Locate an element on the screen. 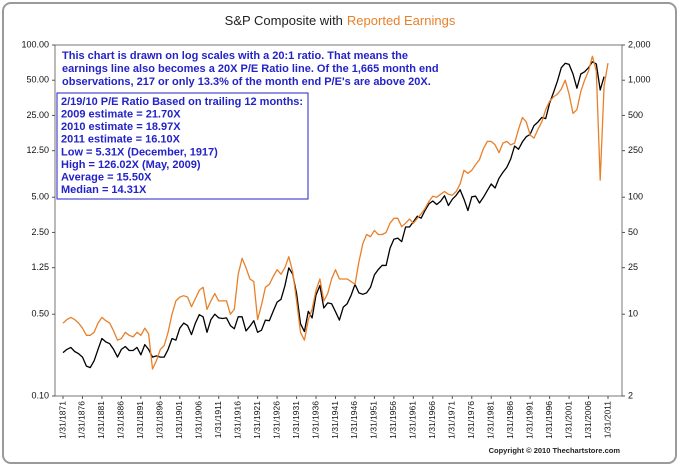 The image size is (680, 472). x-tick-label: 1/31/1906 is located at coordinates (199, 420).